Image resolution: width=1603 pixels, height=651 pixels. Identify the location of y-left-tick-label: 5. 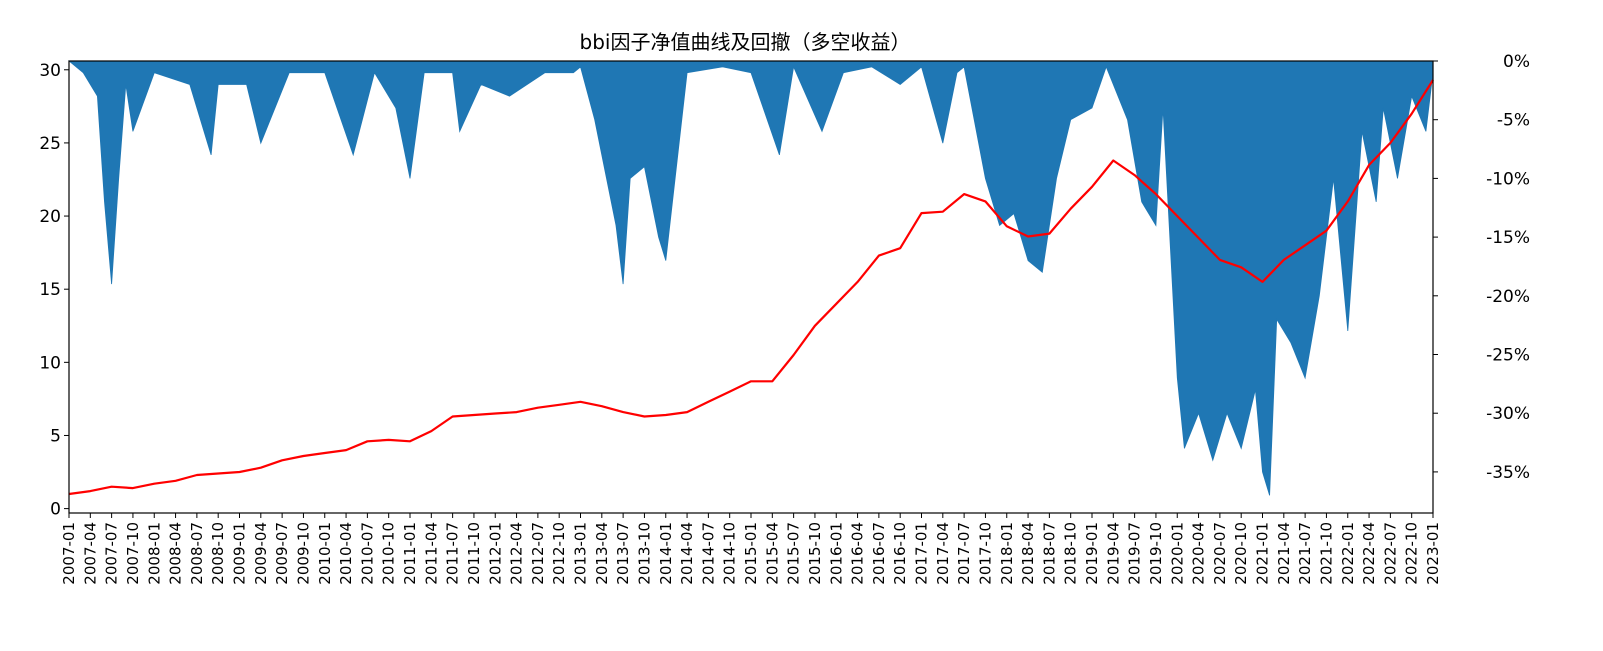
(55, 436).